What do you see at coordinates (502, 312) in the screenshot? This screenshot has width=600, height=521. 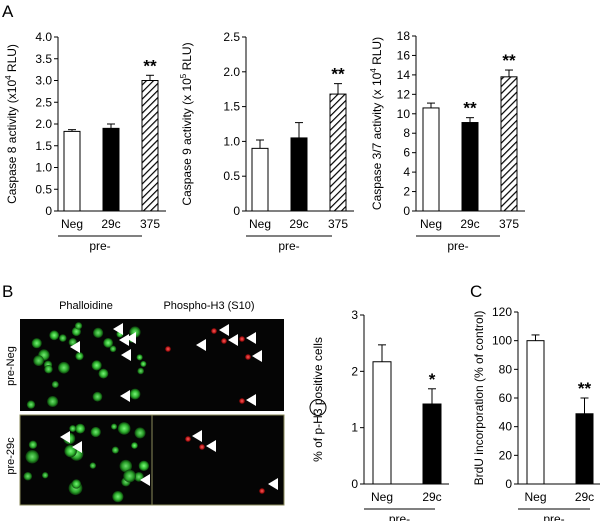 I see `y-tick-label: 120` at bounding box center [502, 312].